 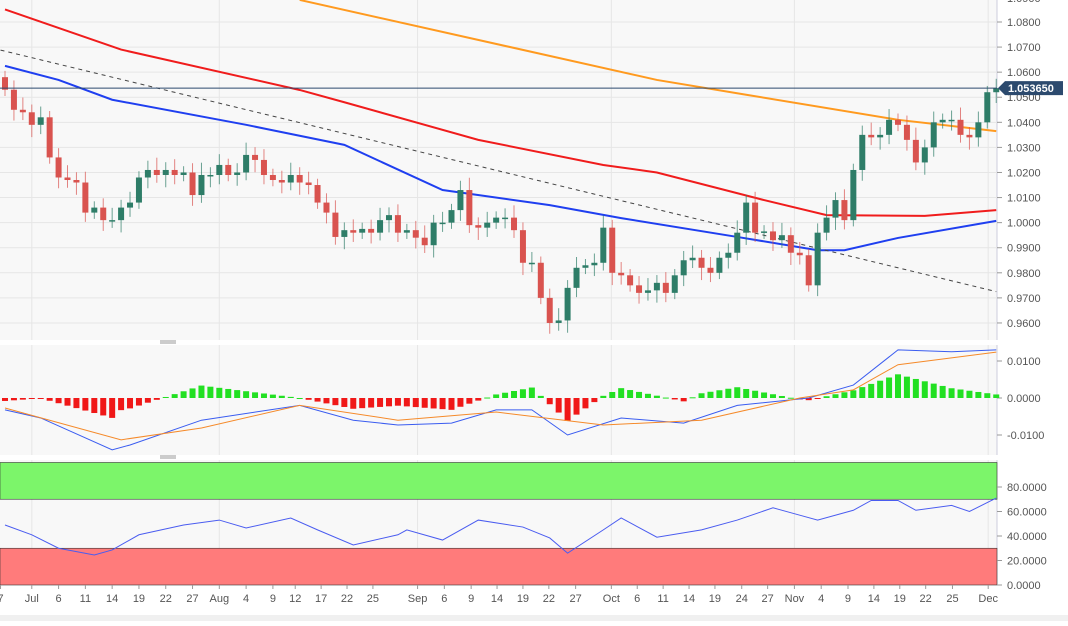 I want to click on y-tick-label: 1.0000, so click(x=1024, y=224).